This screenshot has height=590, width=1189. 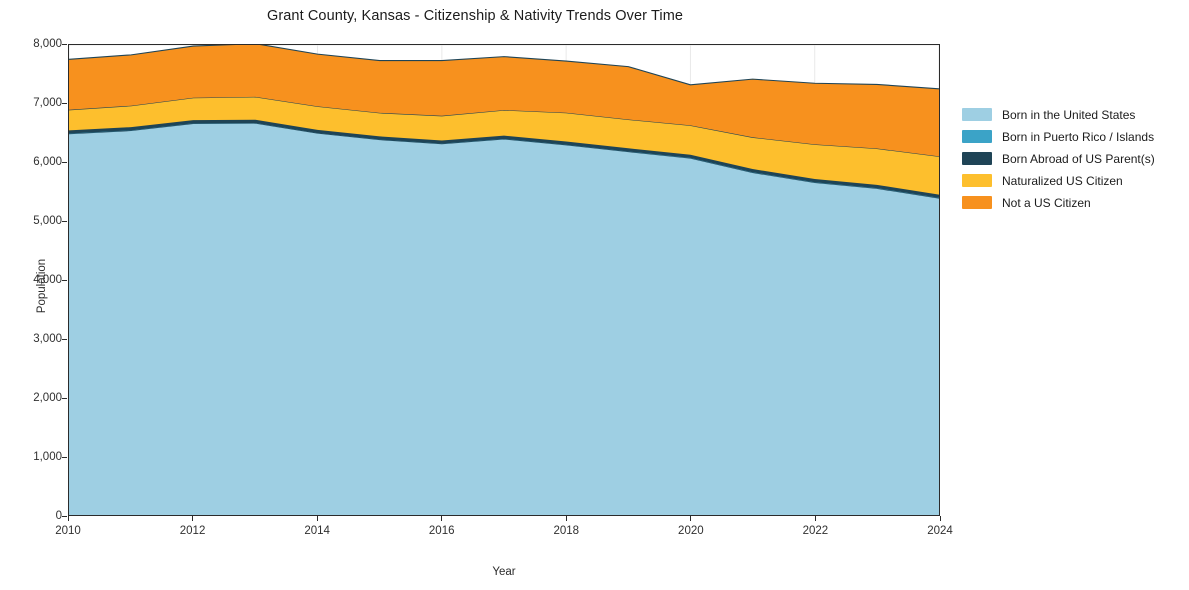 I want to click on legend-item-label: Born in Puerto Rico / Islands, so click(x=1078, y=136).